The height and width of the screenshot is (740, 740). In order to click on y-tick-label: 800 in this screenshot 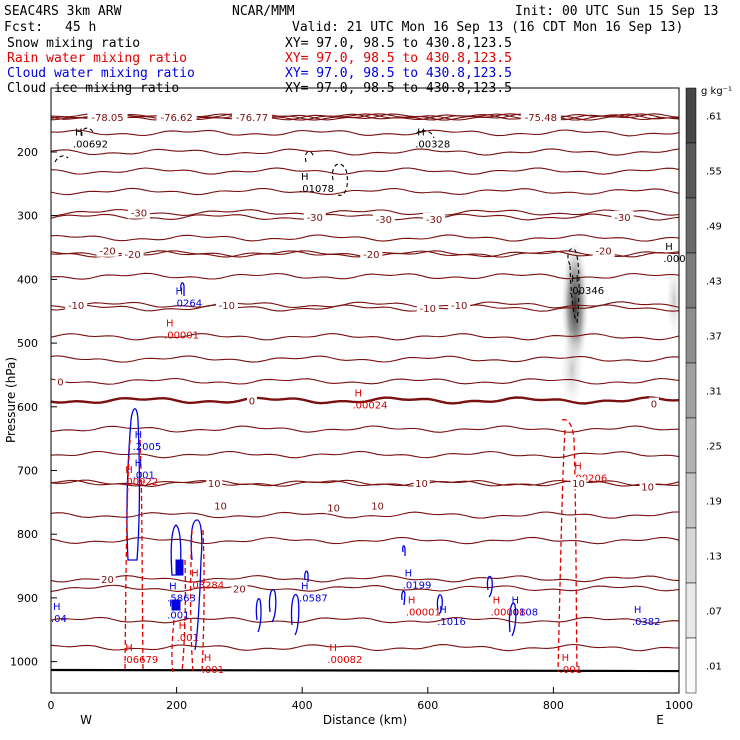, I will do `click(27, 534)`.